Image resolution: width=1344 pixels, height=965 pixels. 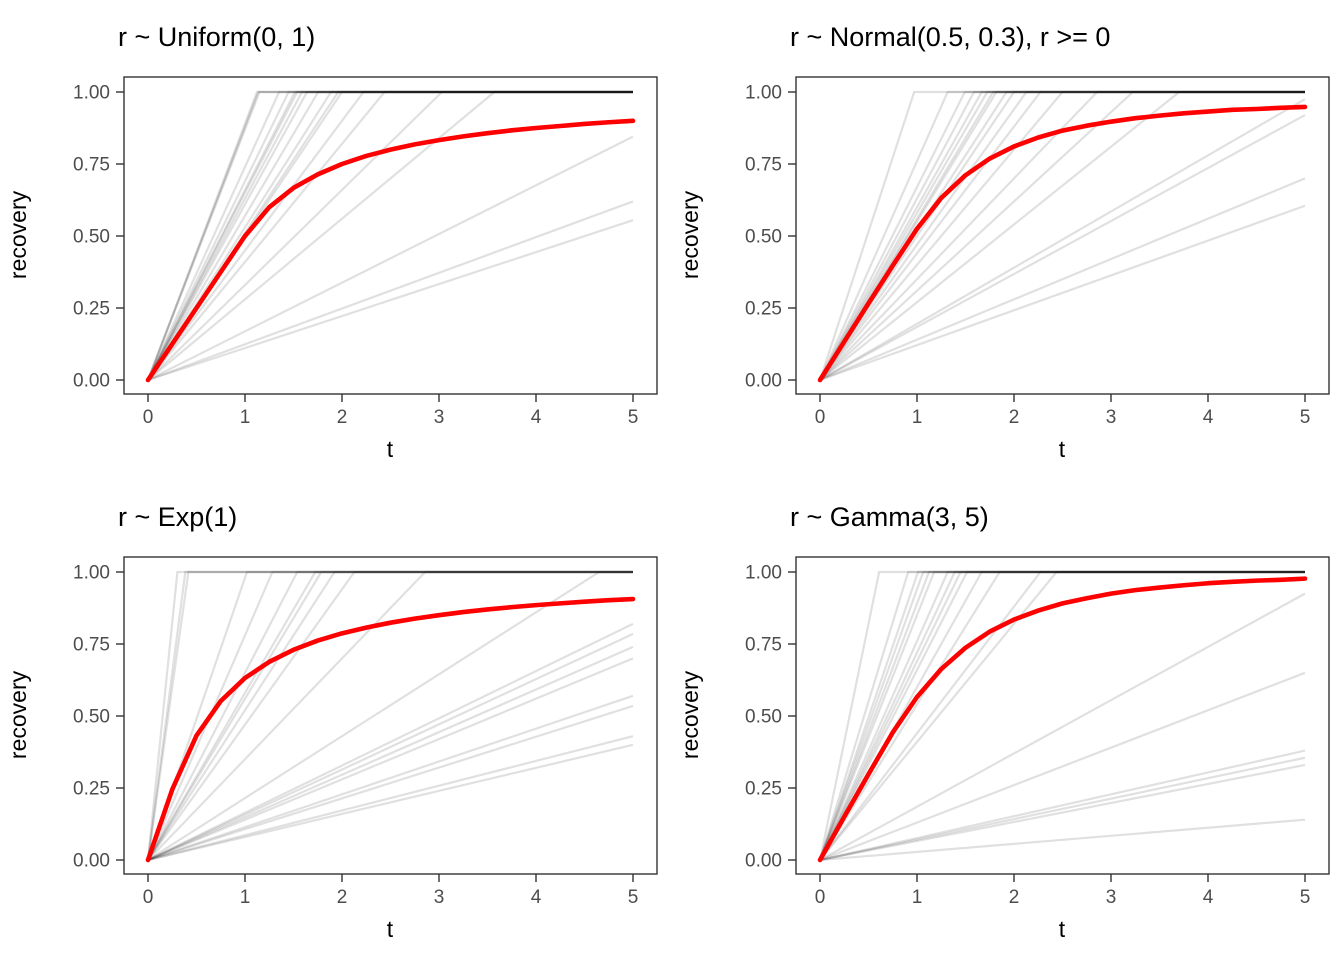 What do you see at coordinates (1208, 417) in the screenshot?
I see `x-tick-label: 4` at bounding box center [1208, 417].